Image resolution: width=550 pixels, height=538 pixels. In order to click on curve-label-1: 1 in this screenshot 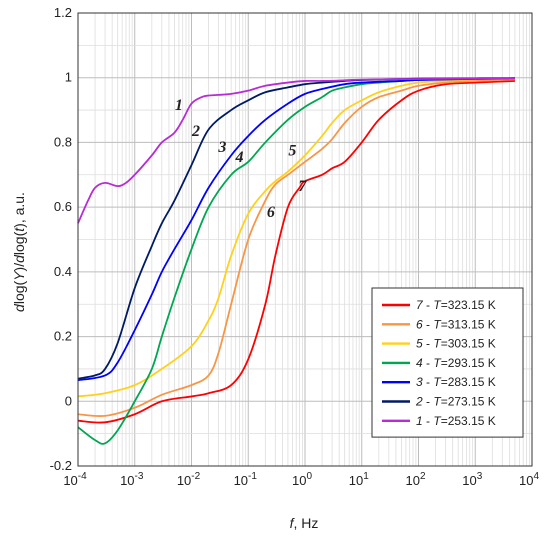, I will do `click(179, 105)`.